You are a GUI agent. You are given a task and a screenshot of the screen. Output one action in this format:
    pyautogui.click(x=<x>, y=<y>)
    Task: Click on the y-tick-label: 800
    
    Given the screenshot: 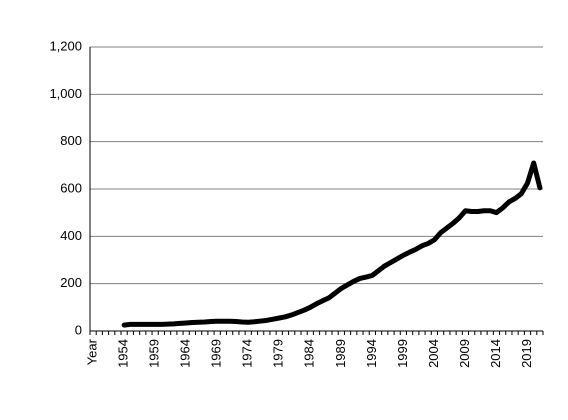 What is the action you would take?
    pyautogui.click(x=71, y=140)
    